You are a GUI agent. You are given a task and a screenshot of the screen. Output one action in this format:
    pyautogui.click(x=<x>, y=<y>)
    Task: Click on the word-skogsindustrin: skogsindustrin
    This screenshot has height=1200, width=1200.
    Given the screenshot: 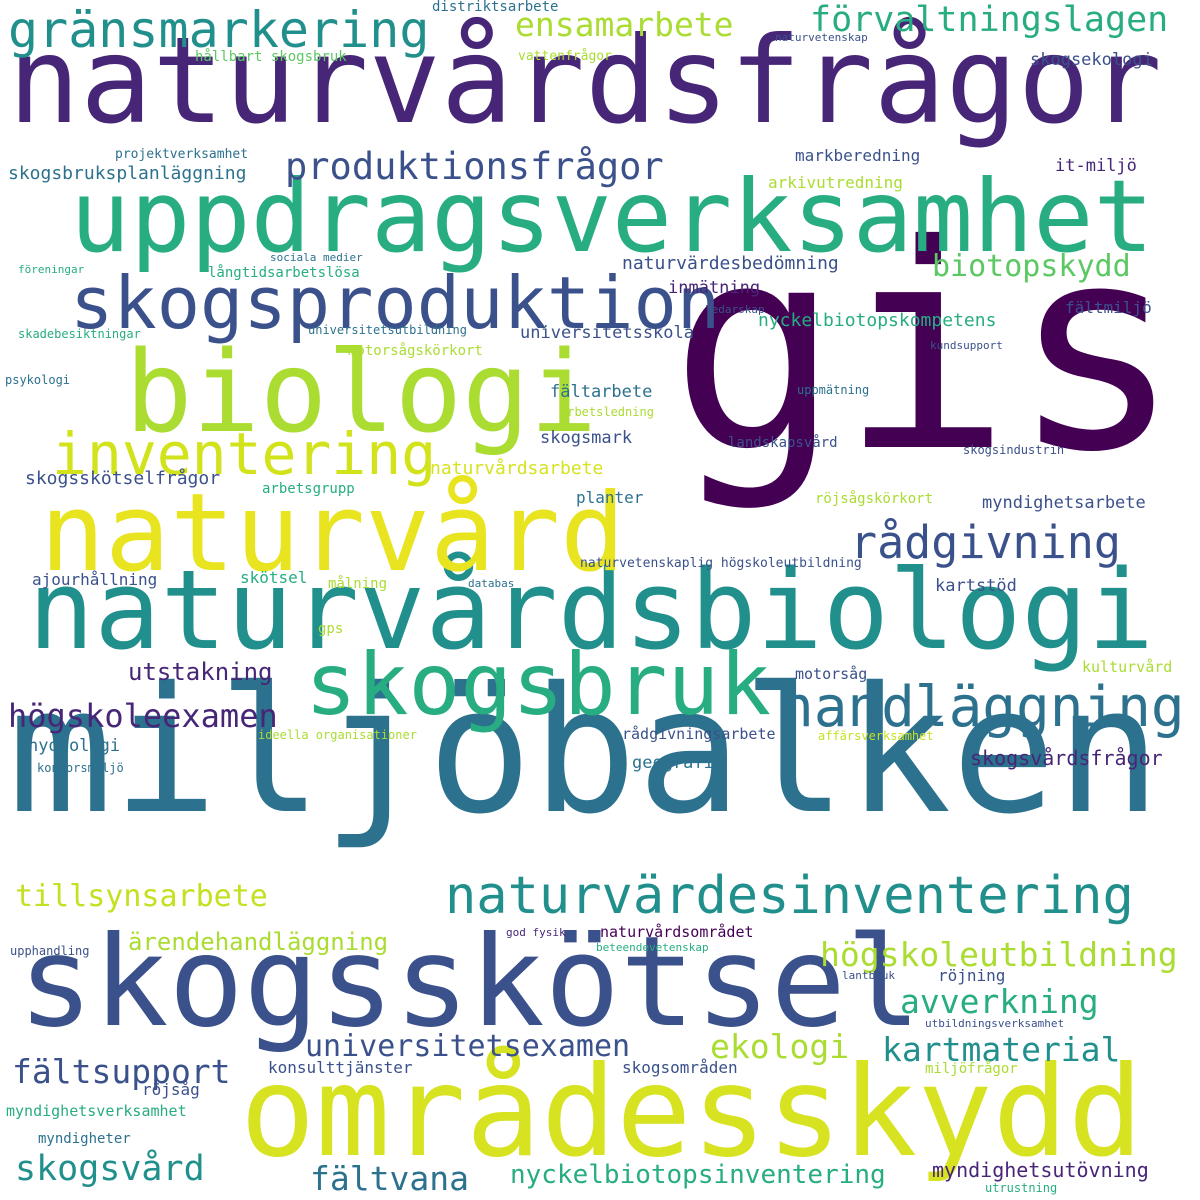 What is the action you would take?
    pyautogui.click(x=1014, y=450)
    